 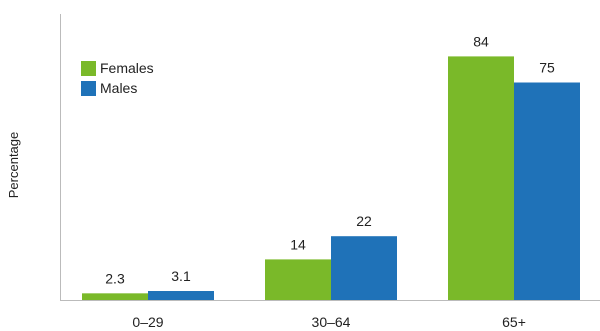 I want to click on legend-swatch-females, so click(x=88, y=68).